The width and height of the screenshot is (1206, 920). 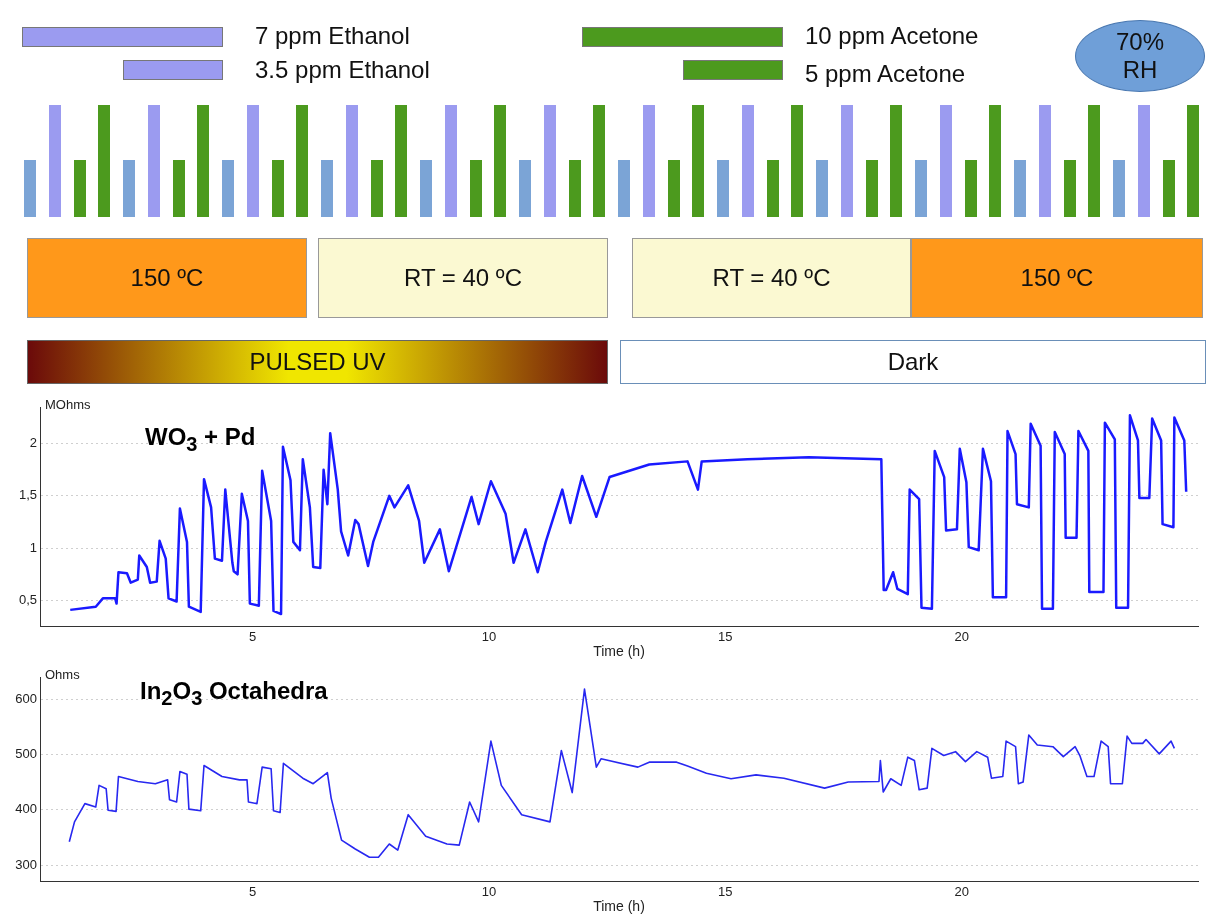 I want to click on text: 10 ppm Acetone, so click(x=892, y=36).